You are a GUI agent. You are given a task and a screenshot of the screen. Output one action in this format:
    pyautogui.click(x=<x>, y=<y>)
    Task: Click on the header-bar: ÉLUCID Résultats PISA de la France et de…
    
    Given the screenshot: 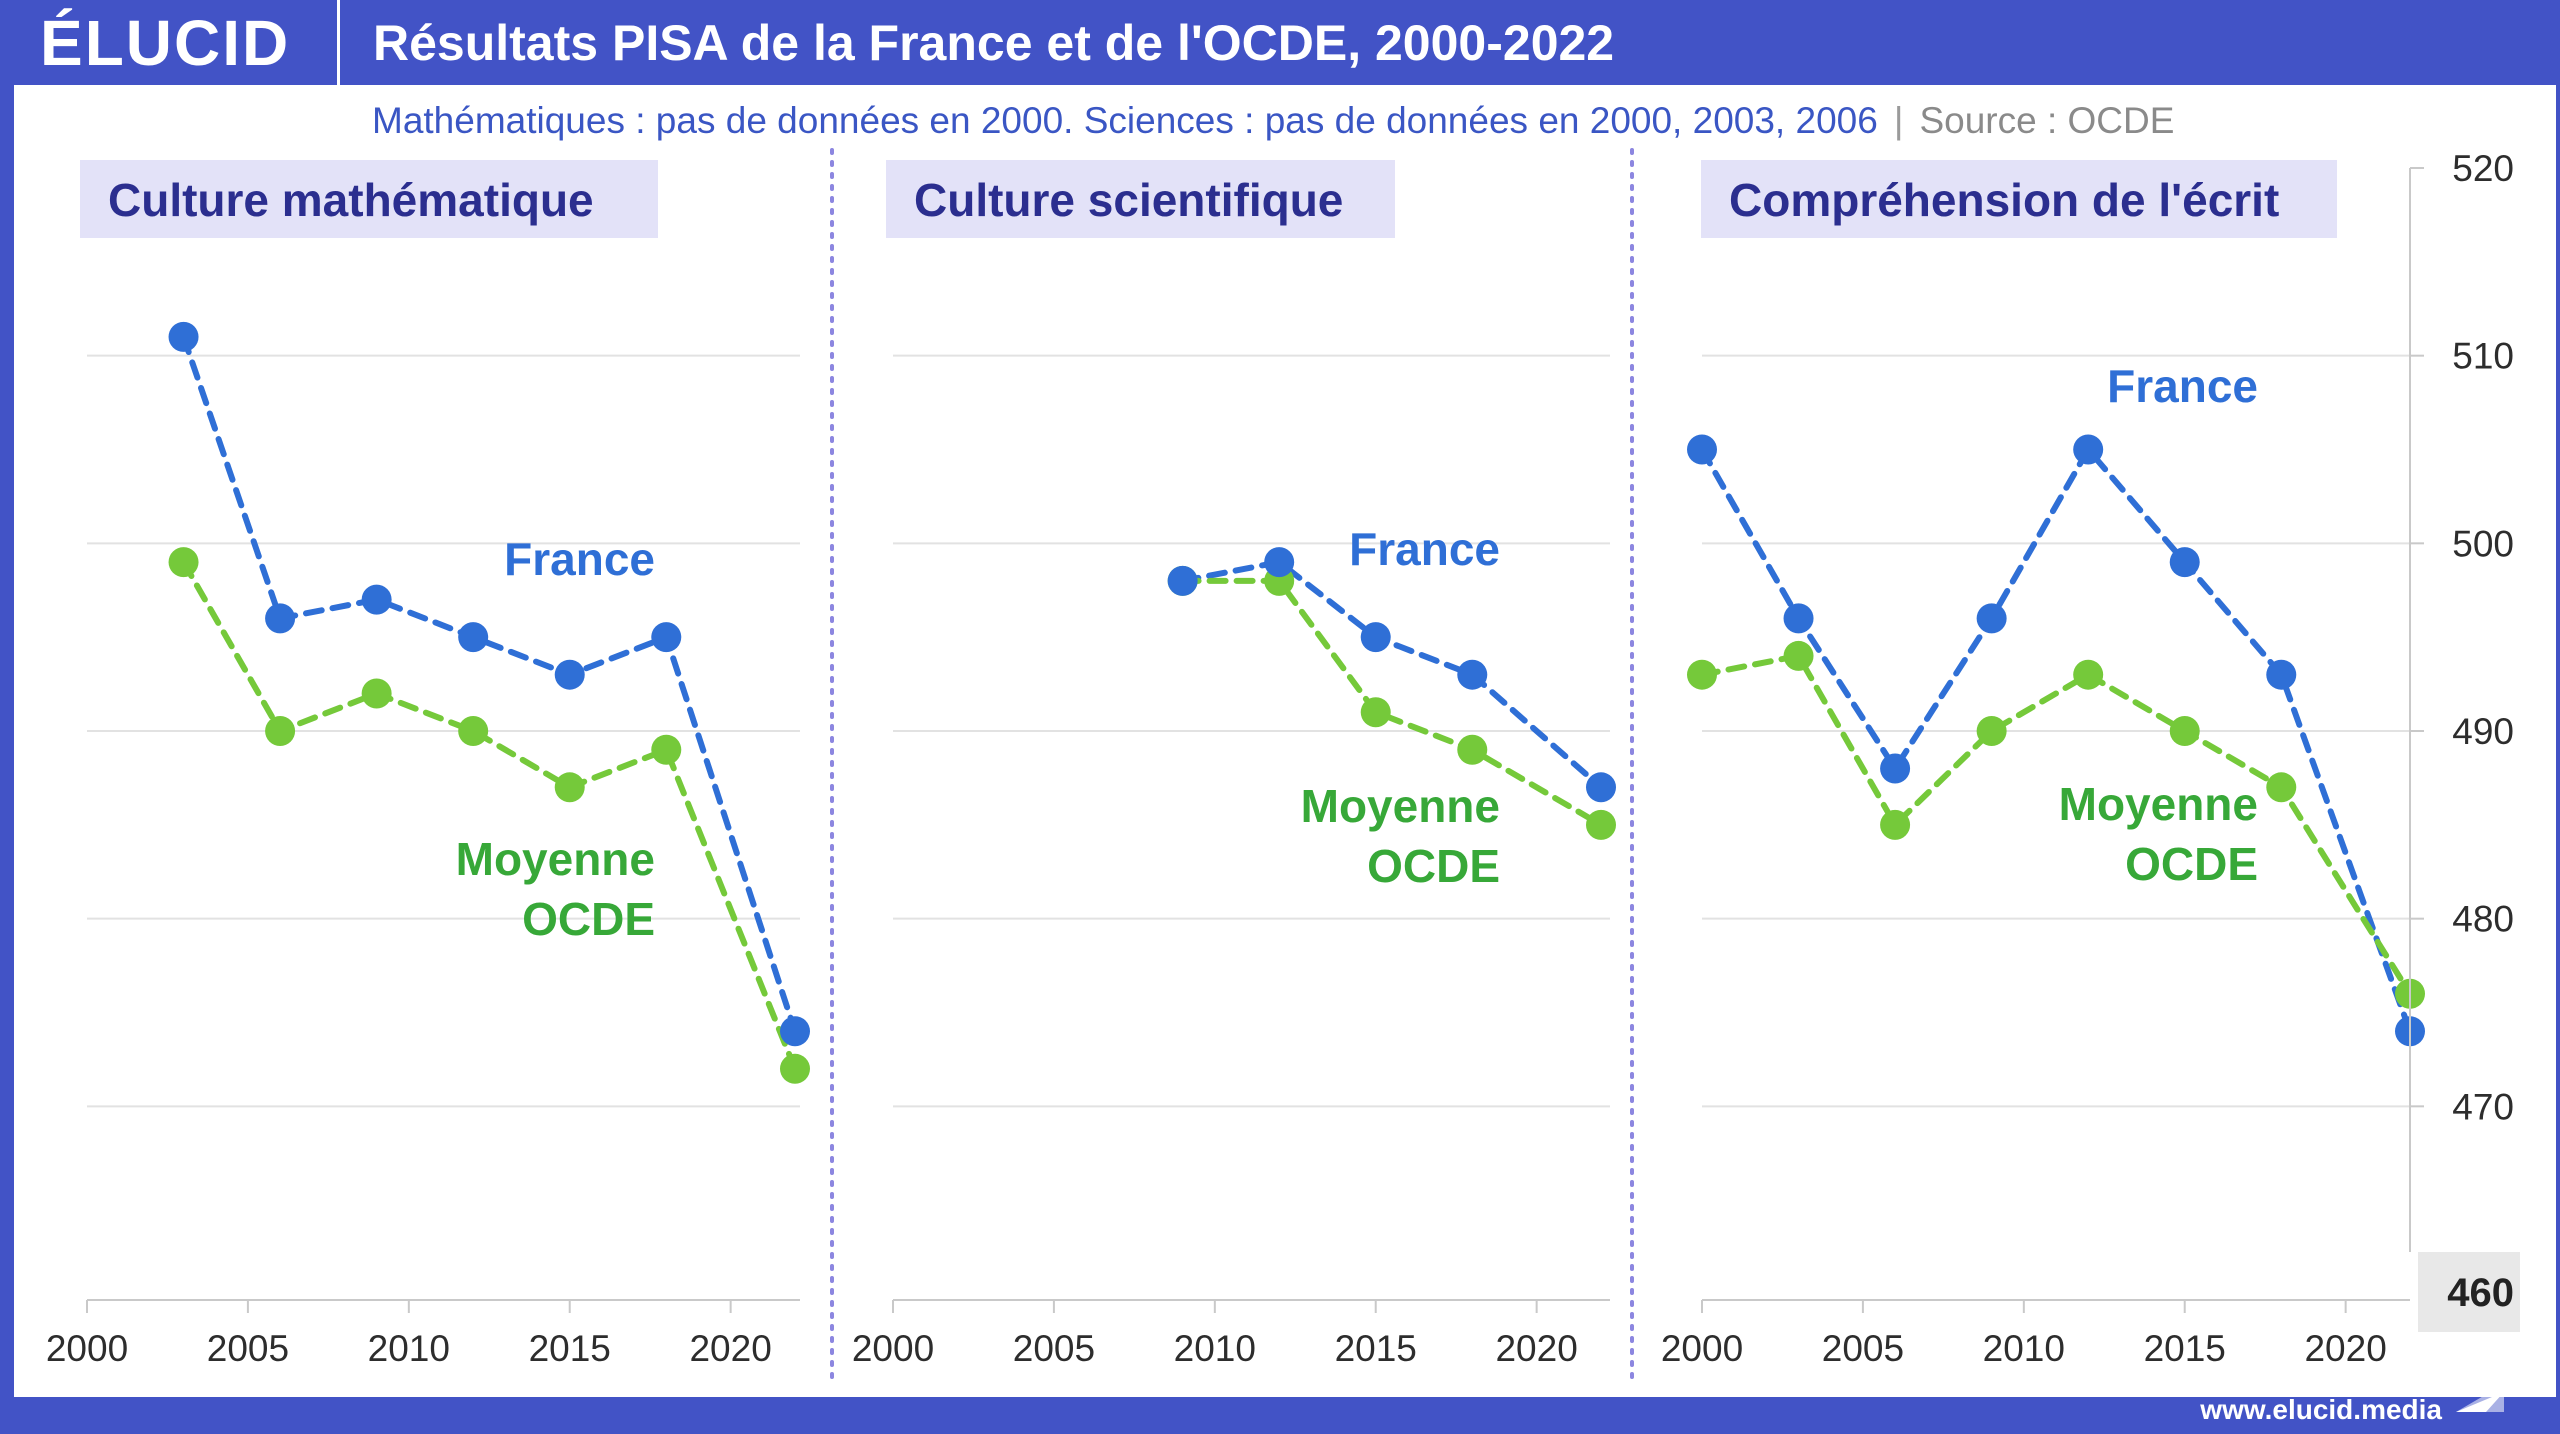 What is the action you would take?
    pyautogui.click(x=1280, y=42)
    